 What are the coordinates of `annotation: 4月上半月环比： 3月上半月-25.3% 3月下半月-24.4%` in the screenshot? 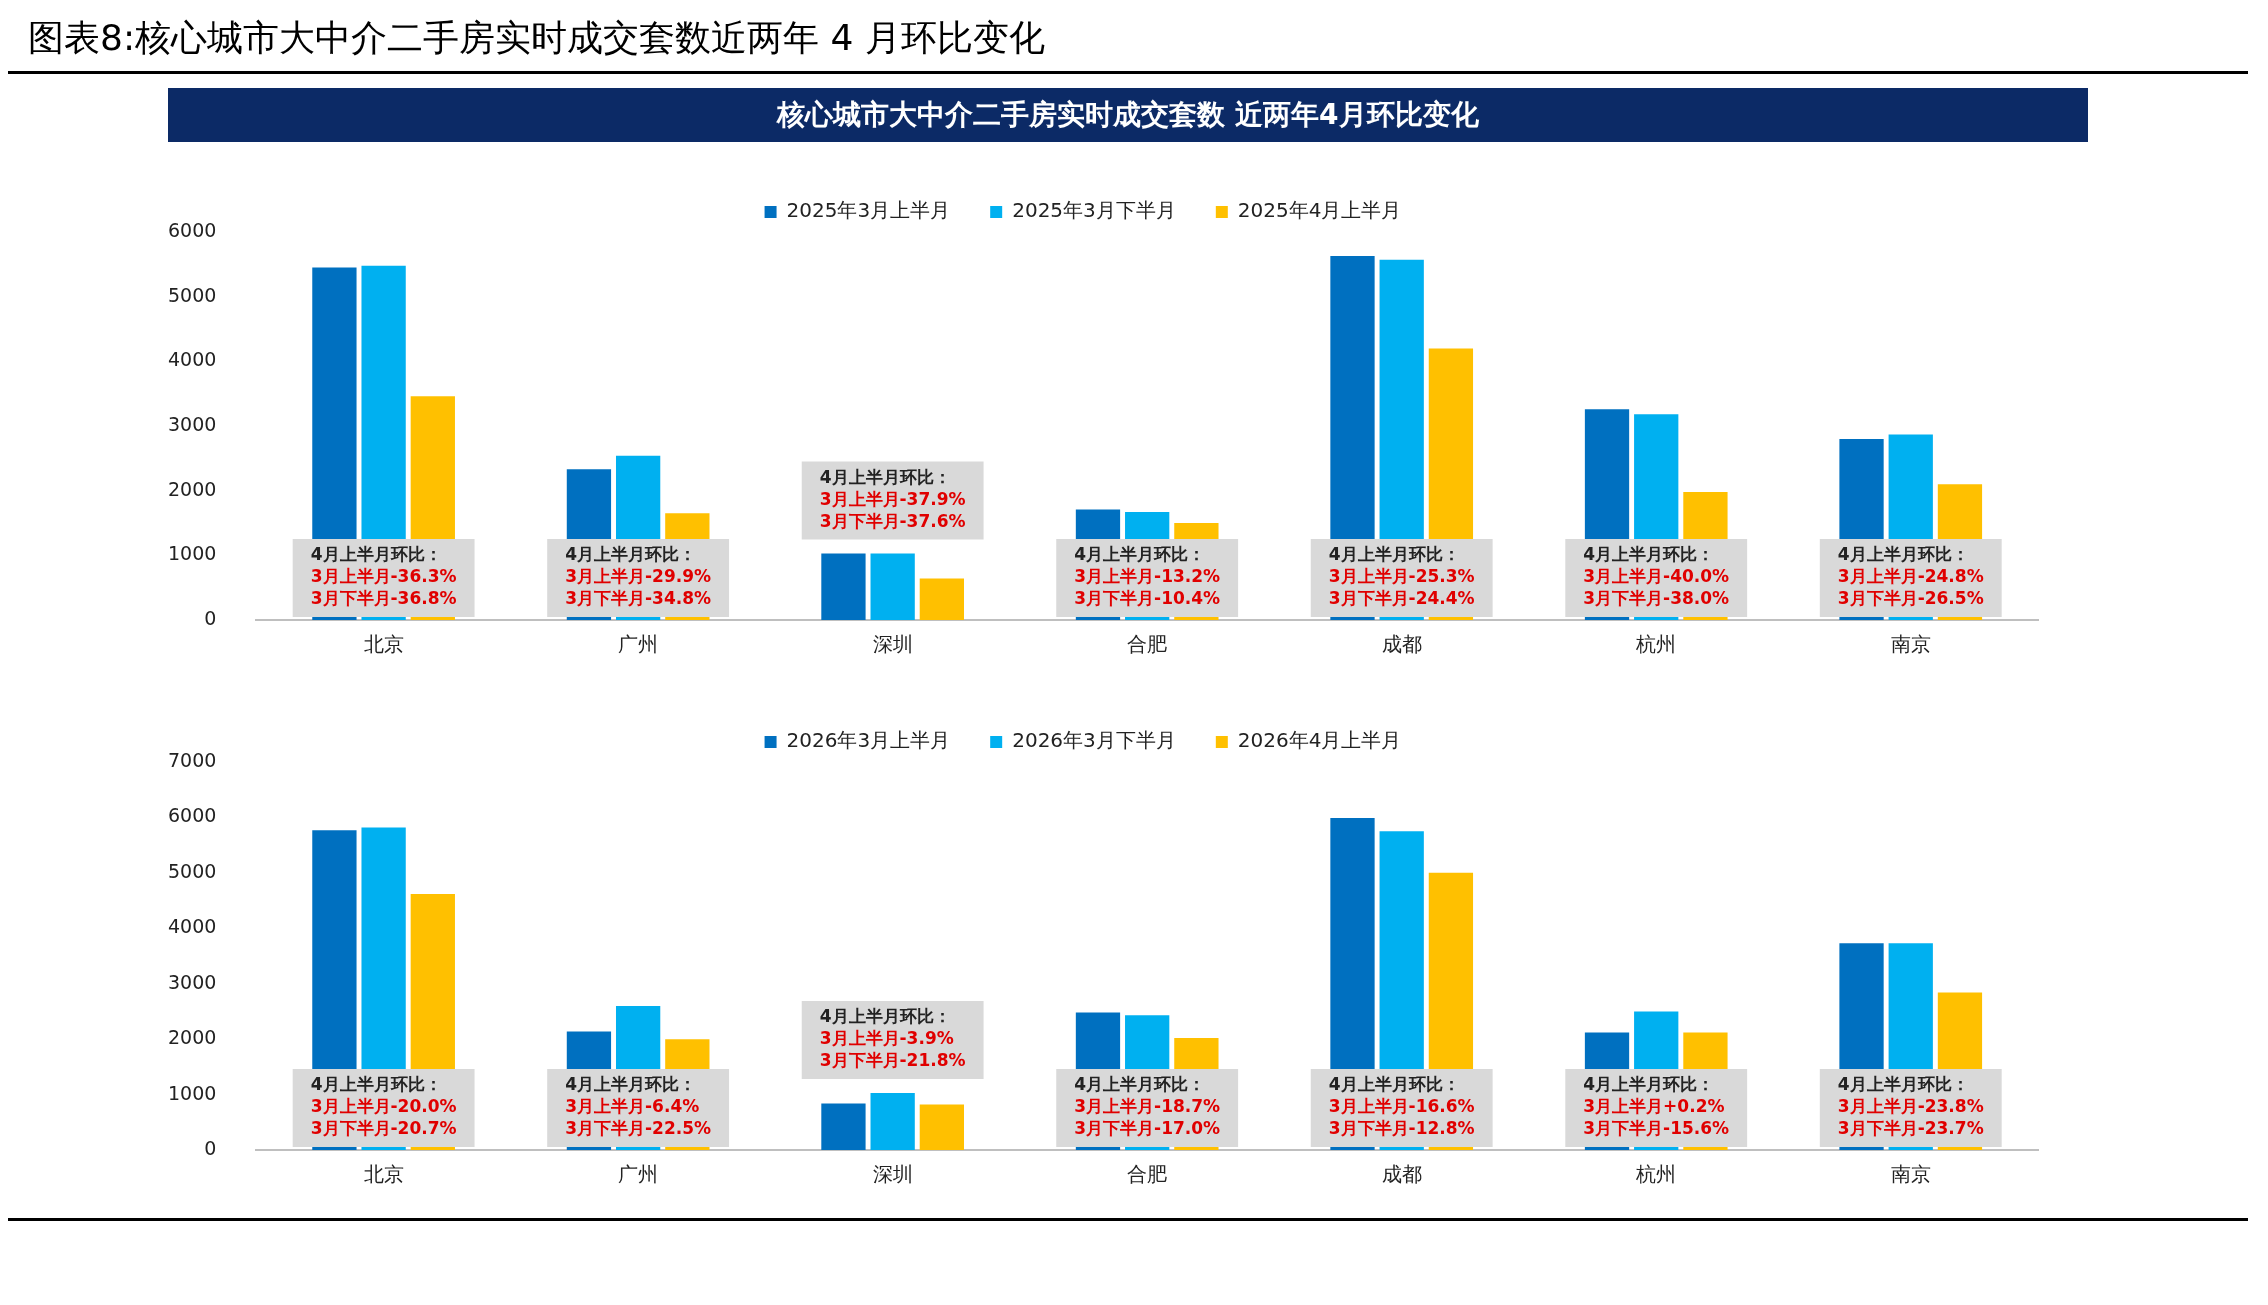 It's located at (1401, 576).